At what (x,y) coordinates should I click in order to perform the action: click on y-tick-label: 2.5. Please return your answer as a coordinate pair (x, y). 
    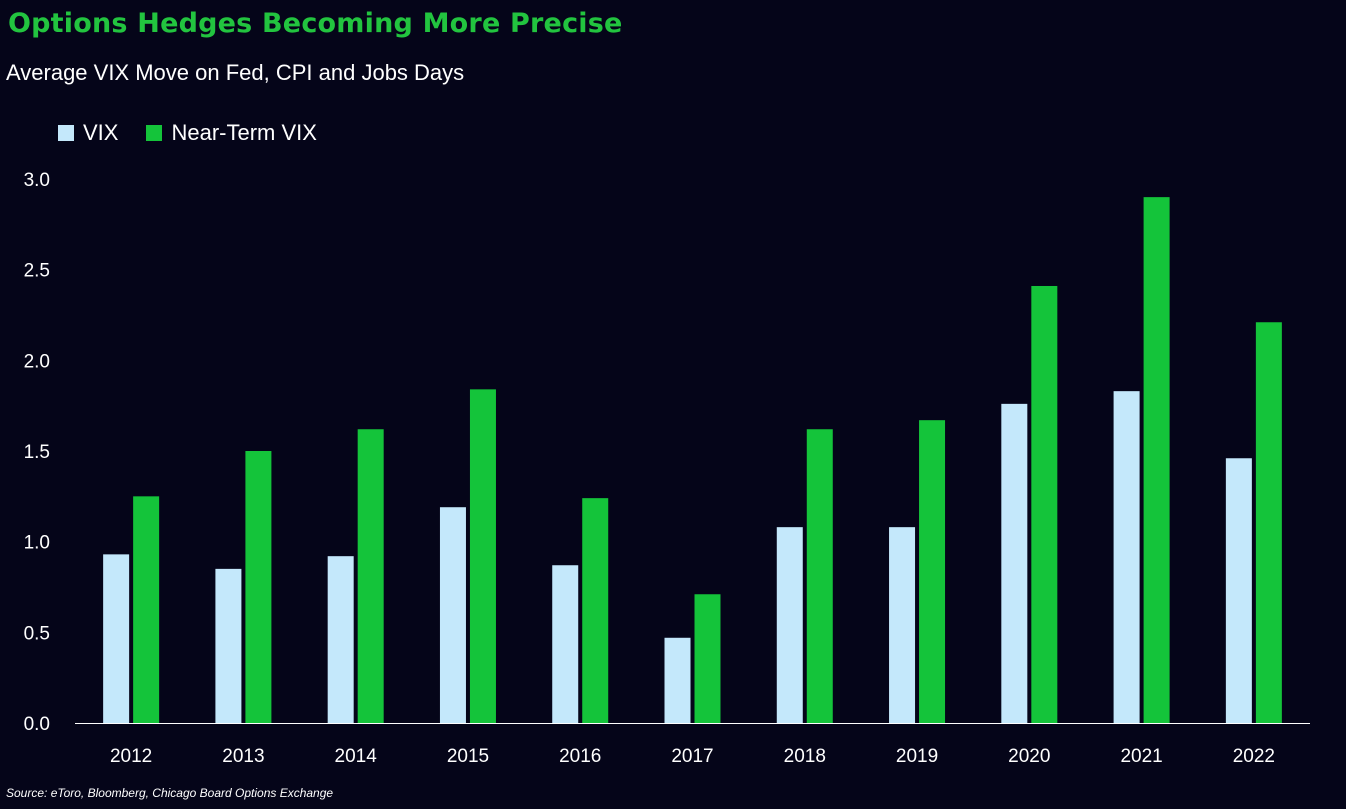
    Looking at the image, I should click on (37, 271).